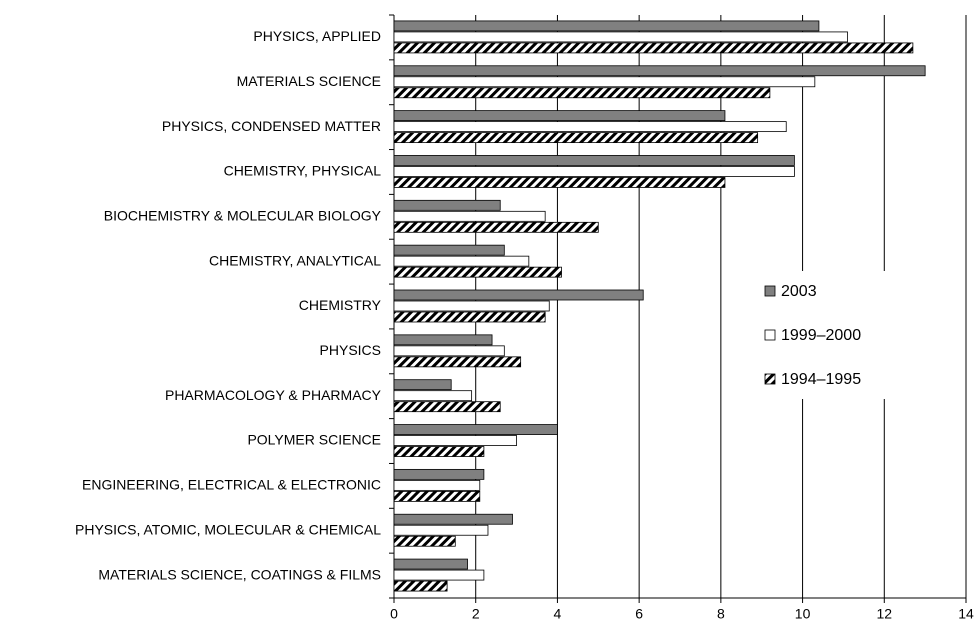 The width and height of the screenshot is (978, 622). What do you see at coordinates (966, 614) in the screenshot?
I see `x-tick-label: 14` at bounding box center [966, 614].